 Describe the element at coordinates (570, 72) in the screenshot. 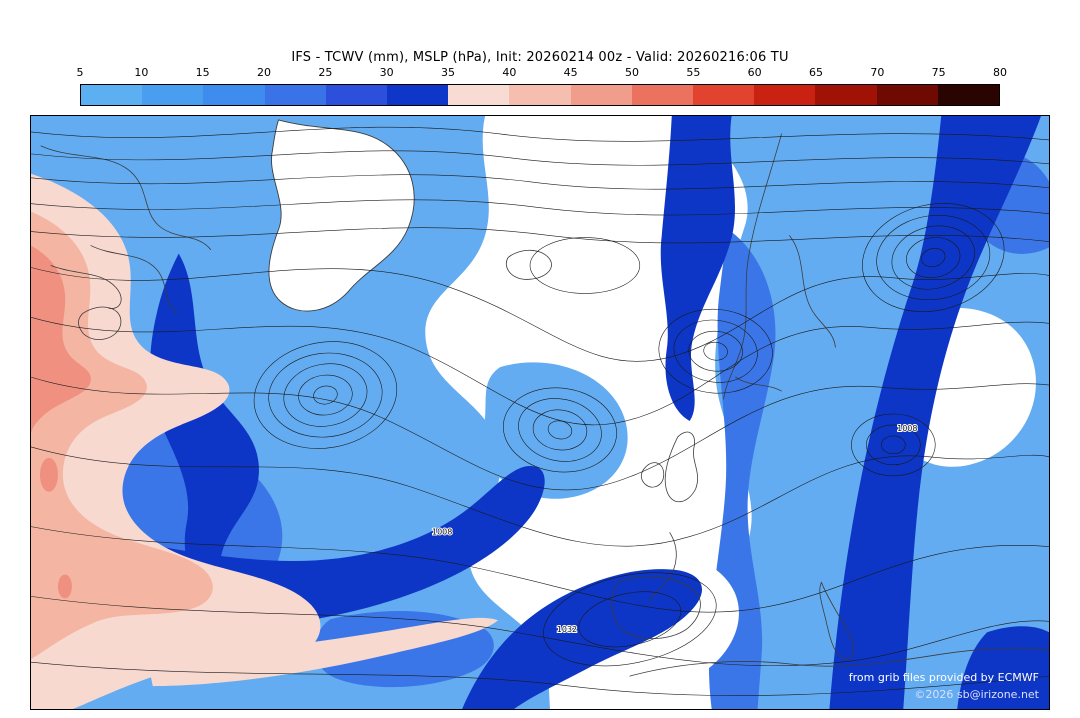

I see `colorbar-tick: 45` at that location.